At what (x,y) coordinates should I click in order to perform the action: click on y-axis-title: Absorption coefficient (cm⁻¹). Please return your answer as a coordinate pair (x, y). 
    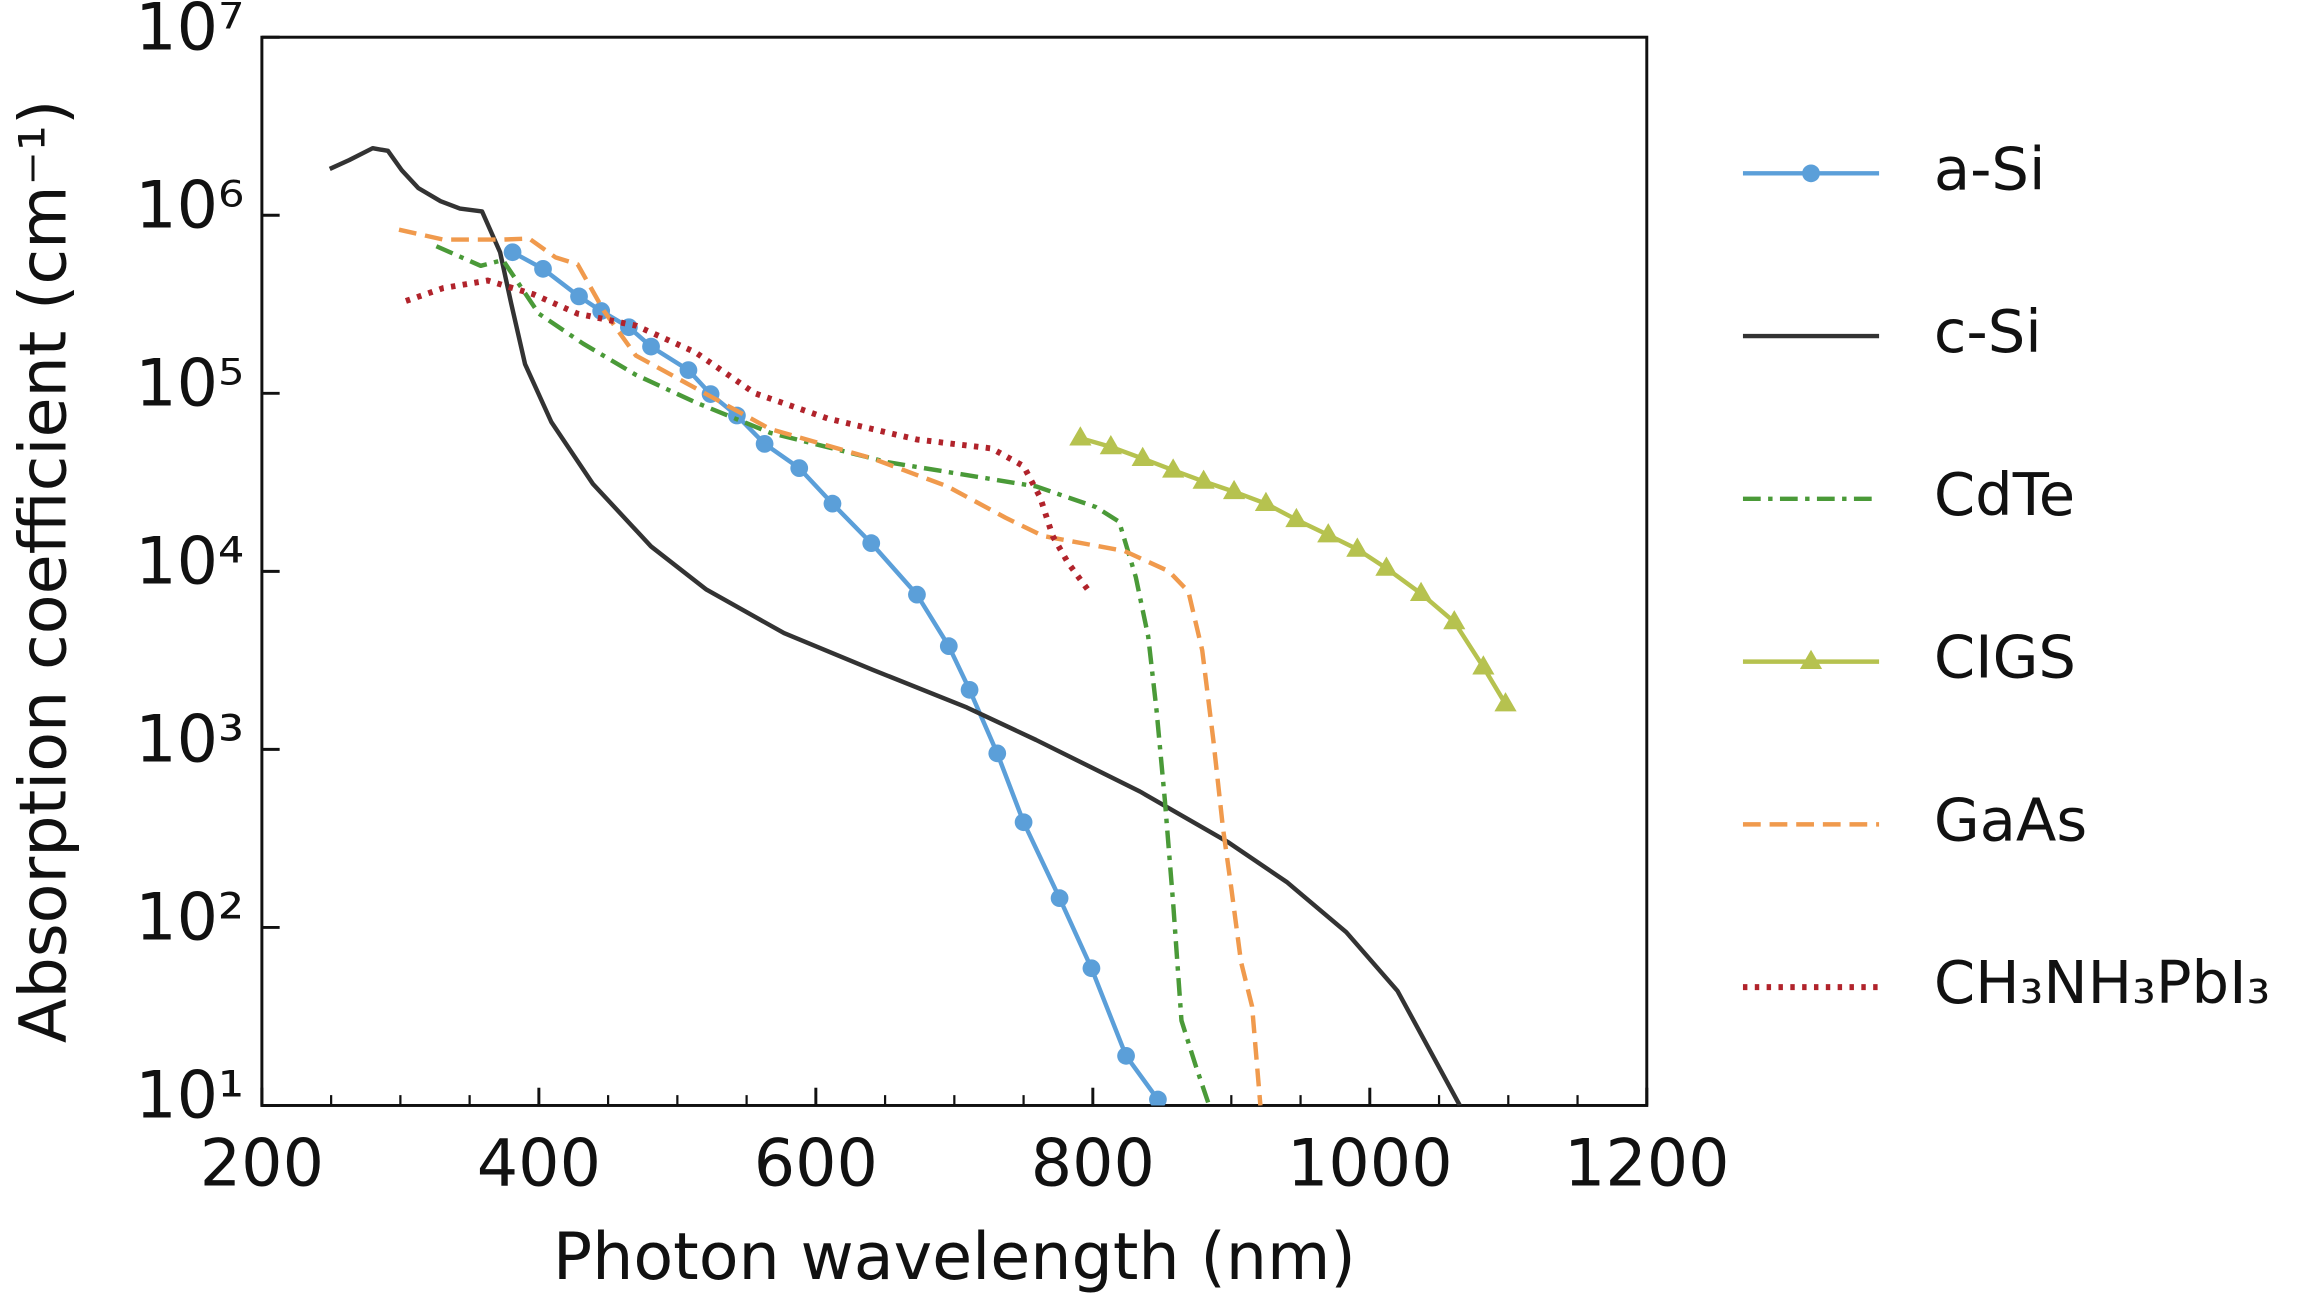
    Looking at the image, I should click on (43, 571).